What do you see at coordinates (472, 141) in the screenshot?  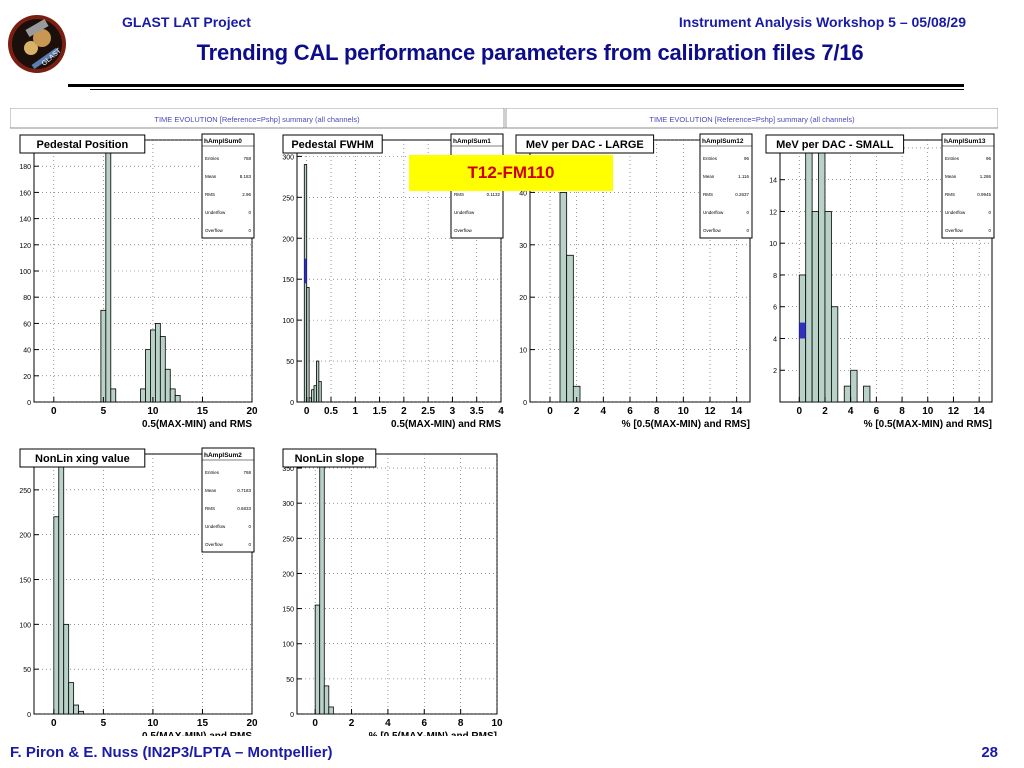 I see `stats-box-name: hAmplSum1` at bounding box center [472, 141].